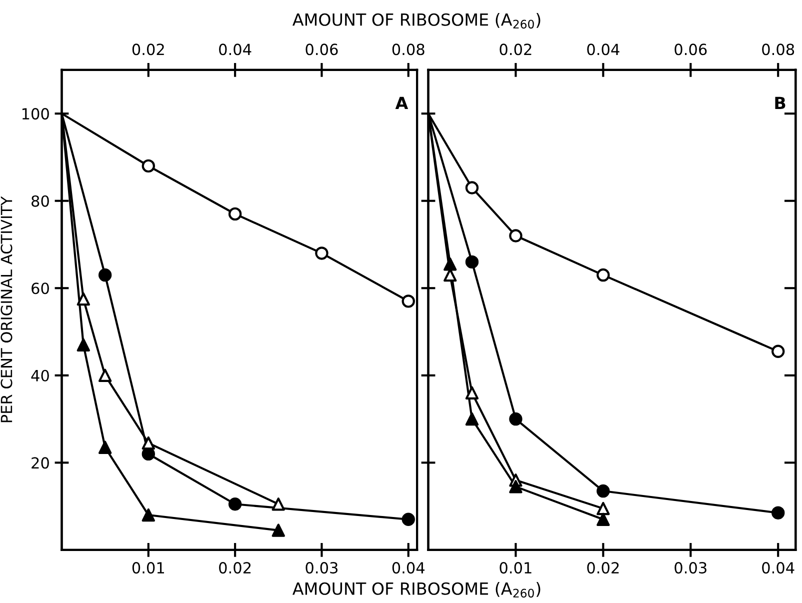 The image size is (802, 603). I want to click on y-tick-label: 60, so click(40, 288).